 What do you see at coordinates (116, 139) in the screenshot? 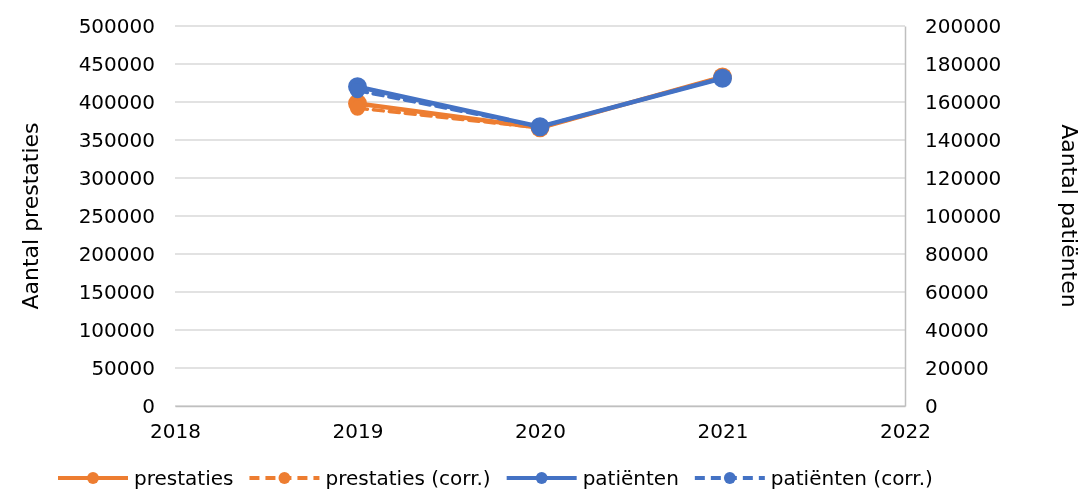
I see `y-tick-label: 350000` at bounding box center [116, 139].